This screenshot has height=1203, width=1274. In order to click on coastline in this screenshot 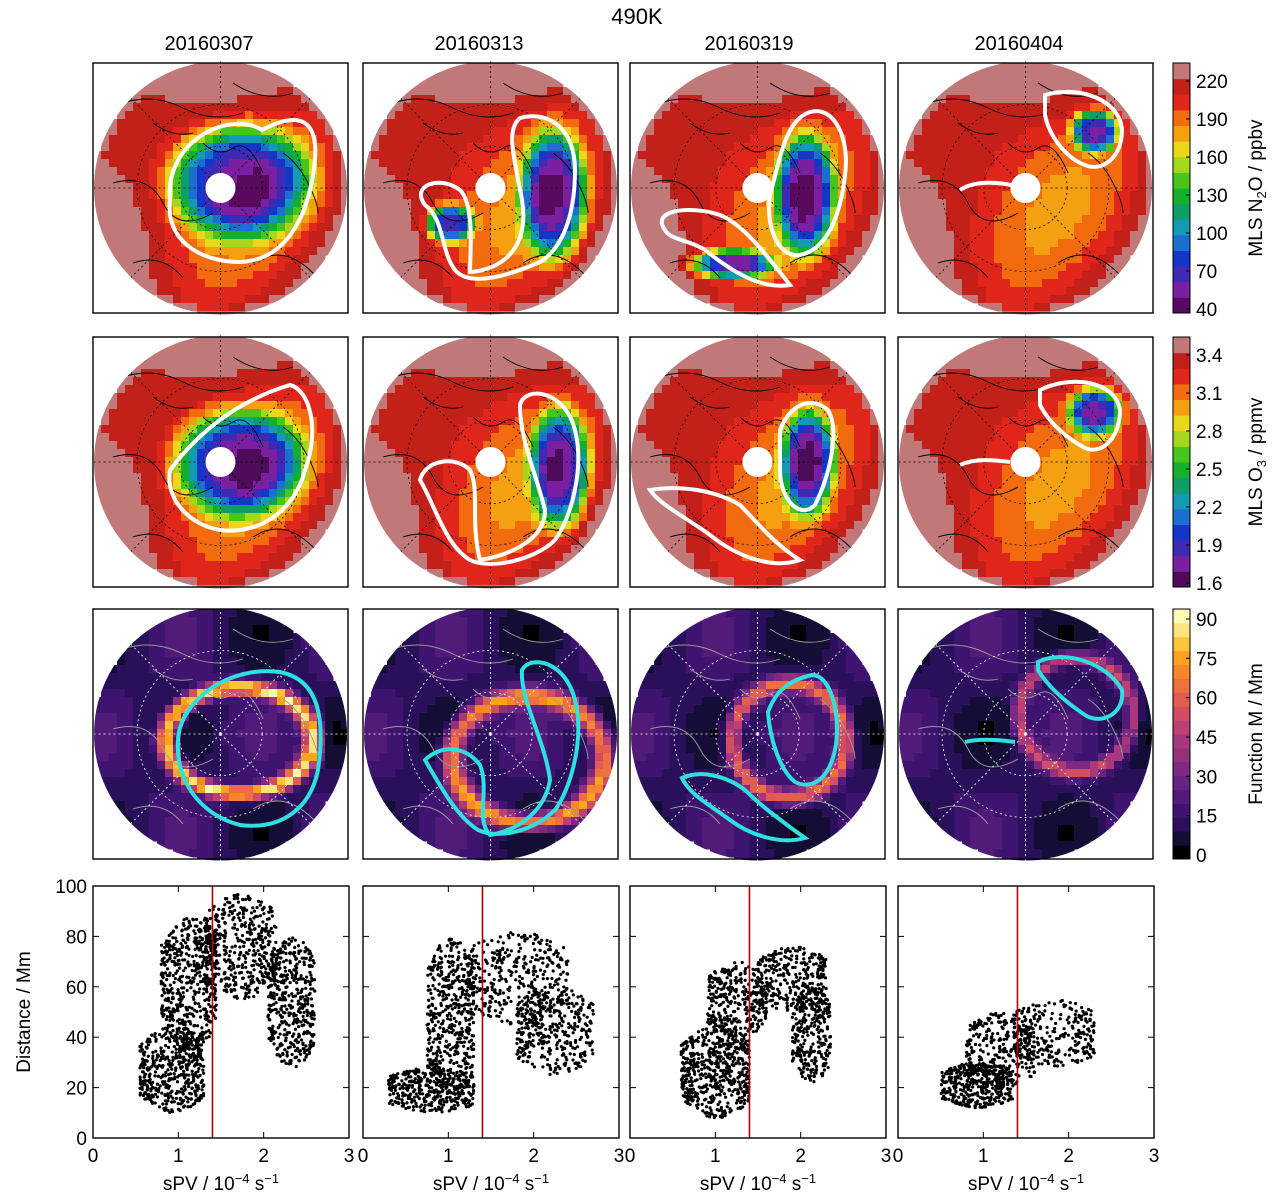, I will do `click(443, 128)`.